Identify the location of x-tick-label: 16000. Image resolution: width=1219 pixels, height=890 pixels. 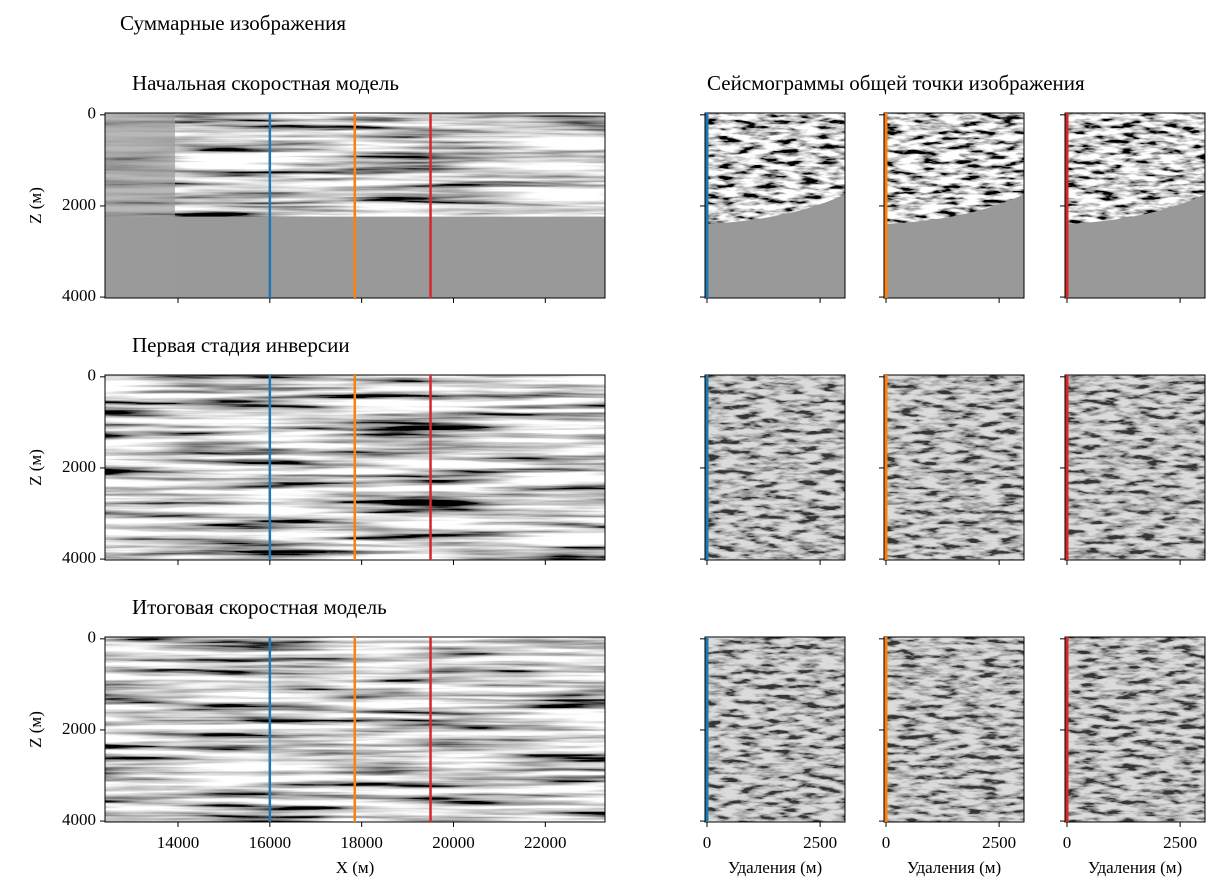
(270, 842).